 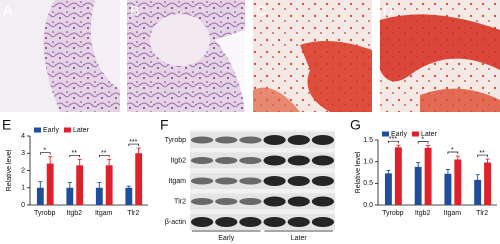 What do you see at coordinates (440, 56) in the screenshot?
I see `micrograph-d` at bounding box center [440, 56].